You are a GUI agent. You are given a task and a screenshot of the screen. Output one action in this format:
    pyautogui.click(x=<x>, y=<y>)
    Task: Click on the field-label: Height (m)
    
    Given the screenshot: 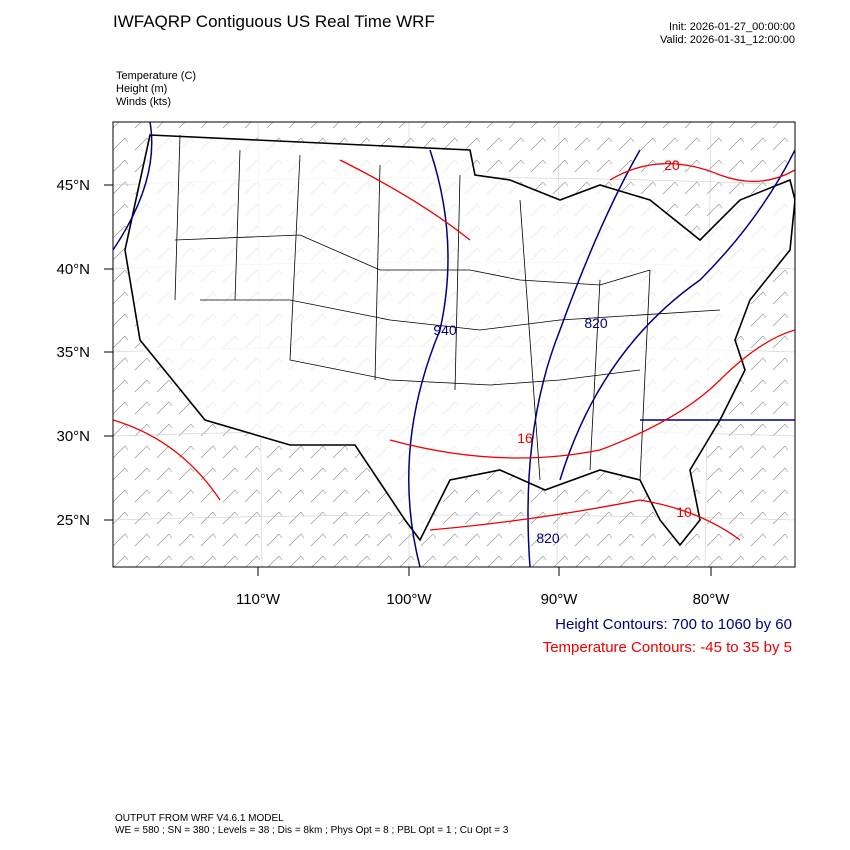 What is the action you would take?
    pyautogui.click(x=141, y=89)
    